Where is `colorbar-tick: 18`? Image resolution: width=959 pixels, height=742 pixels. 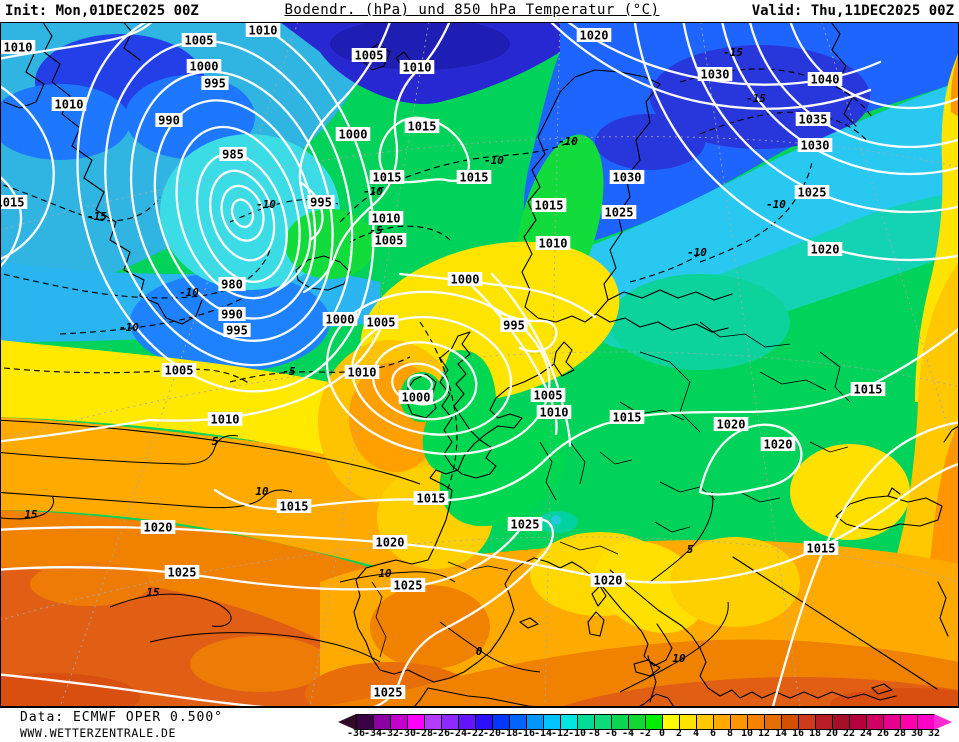 colorbar-tick: 18 is located at coordinates (815, 733).